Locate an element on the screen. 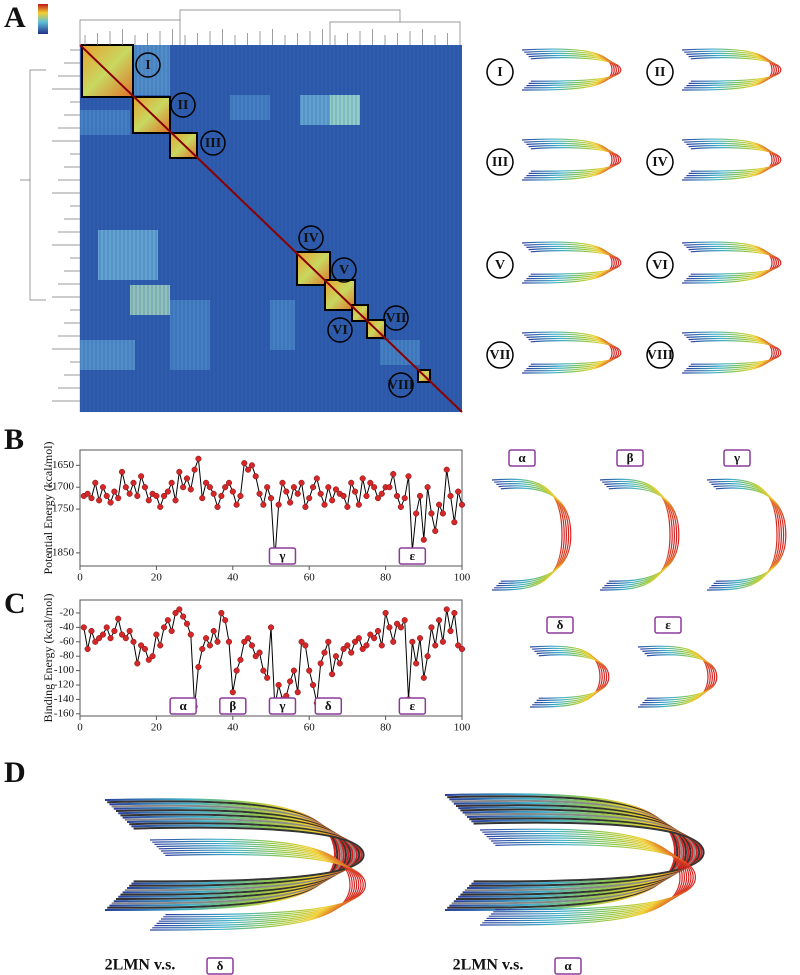 This screenshot has width=800, height=975. cluster-circle is located at coordinates (344, 270).